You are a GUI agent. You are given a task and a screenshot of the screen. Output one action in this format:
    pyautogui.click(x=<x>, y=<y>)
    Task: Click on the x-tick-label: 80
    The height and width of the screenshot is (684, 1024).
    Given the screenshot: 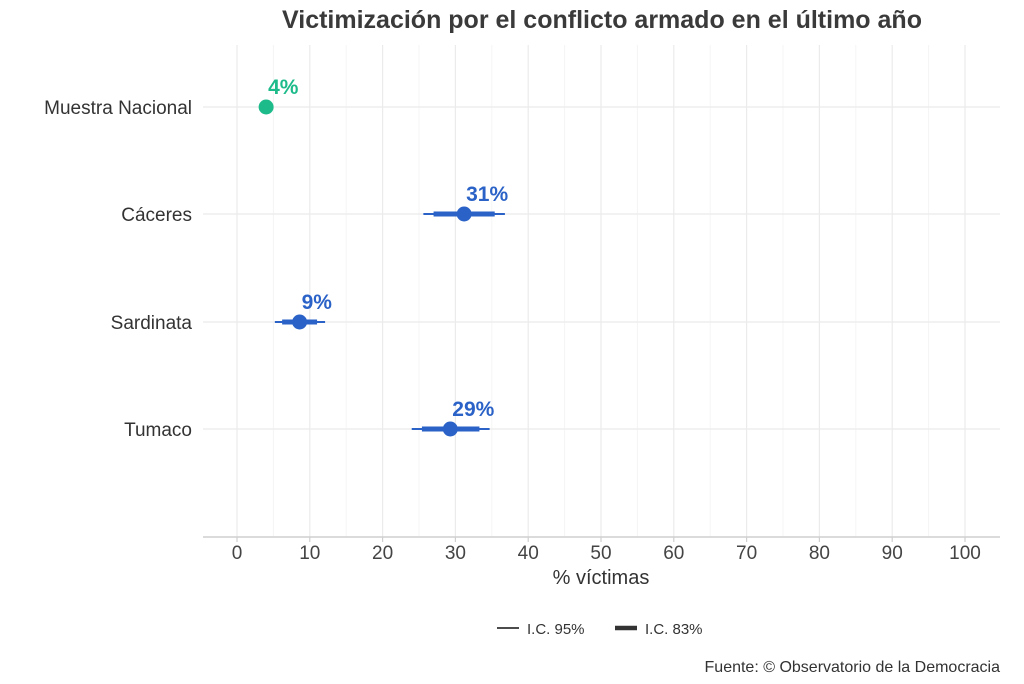 What is the action you would take?
    pyautogui.click(x=819, y=553)
    